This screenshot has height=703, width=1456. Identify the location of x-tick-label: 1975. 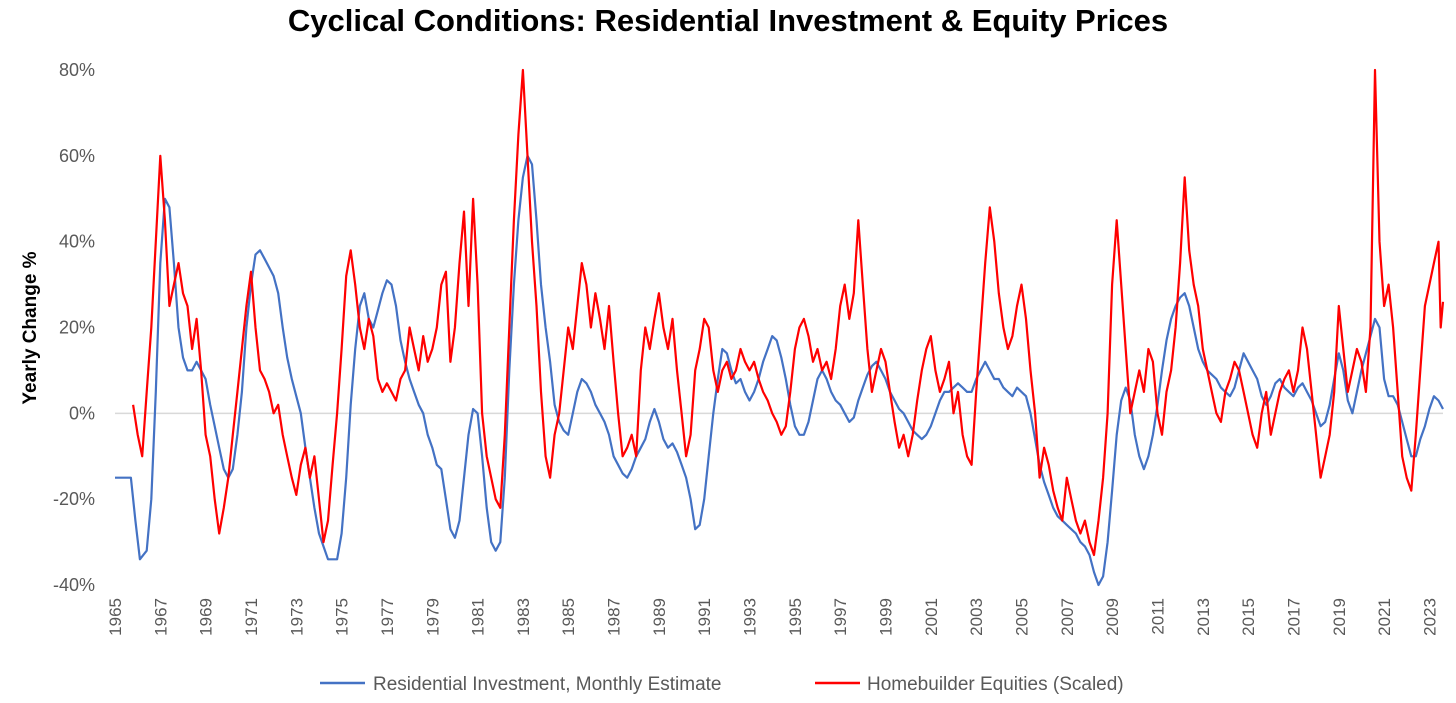
(342, 617).